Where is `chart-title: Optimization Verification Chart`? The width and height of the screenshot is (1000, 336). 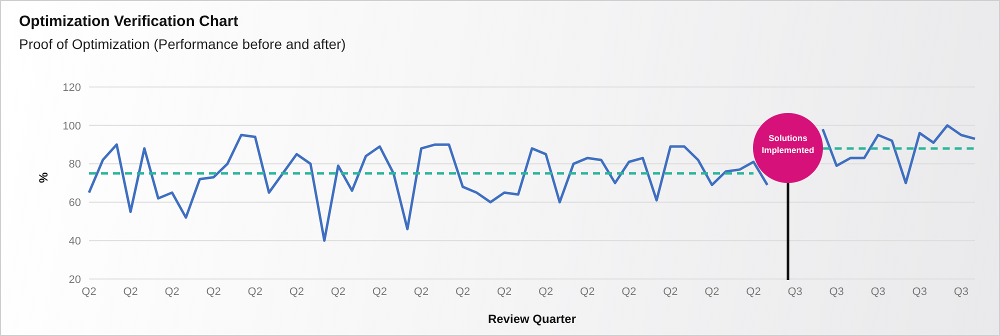 chart-title: Optimization Verification Chart is located at coordinates (128, 21).